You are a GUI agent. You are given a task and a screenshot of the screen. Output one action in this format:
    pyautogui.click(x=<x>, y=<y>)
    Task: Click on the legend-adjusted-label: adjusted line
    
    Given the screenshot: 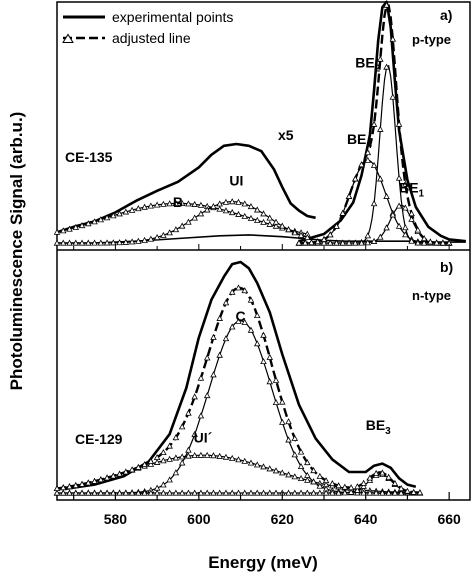 What is the action you would take?
    pyautogui.click(x=151, y=38)
    